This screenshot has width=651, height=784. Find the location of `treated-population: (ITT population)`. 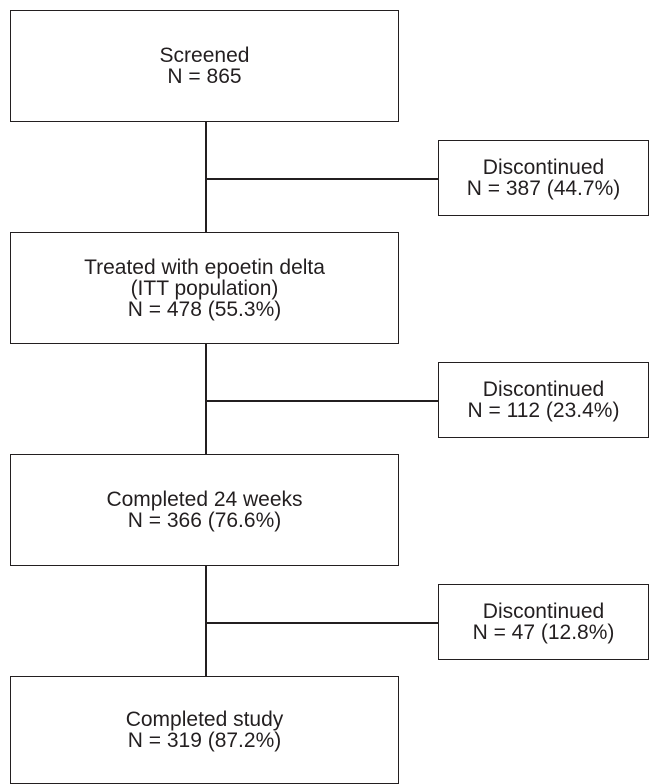

treated-population: (ITT population) is located at coordinates (204, 288).